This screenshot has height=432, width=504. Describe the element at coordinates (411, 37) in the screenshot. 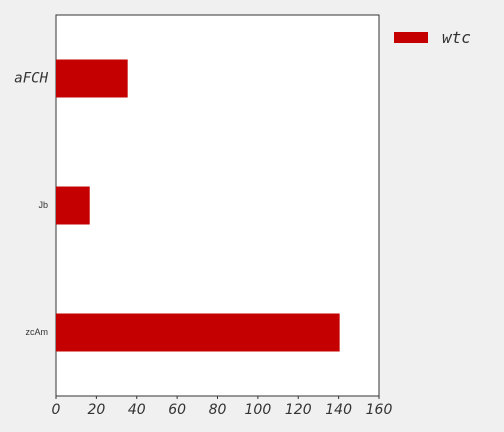

I see `legend-swatch` at that location.